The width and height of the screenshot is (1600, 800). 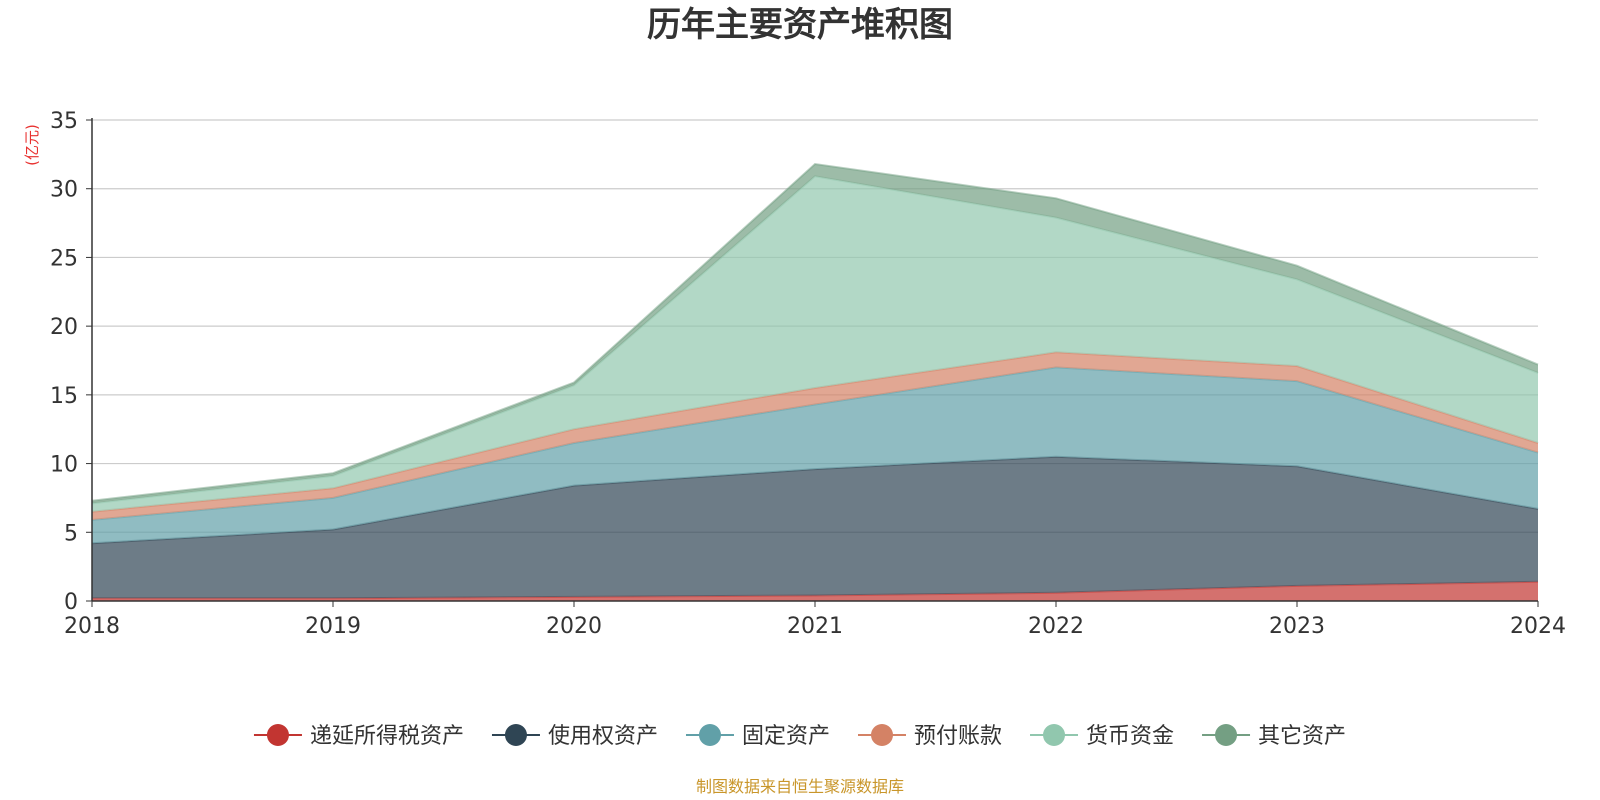 What do you see at coordinates (64, 121) in the screenshot?
I see `y-tick-label: 35` at bounding box center [64, 121].